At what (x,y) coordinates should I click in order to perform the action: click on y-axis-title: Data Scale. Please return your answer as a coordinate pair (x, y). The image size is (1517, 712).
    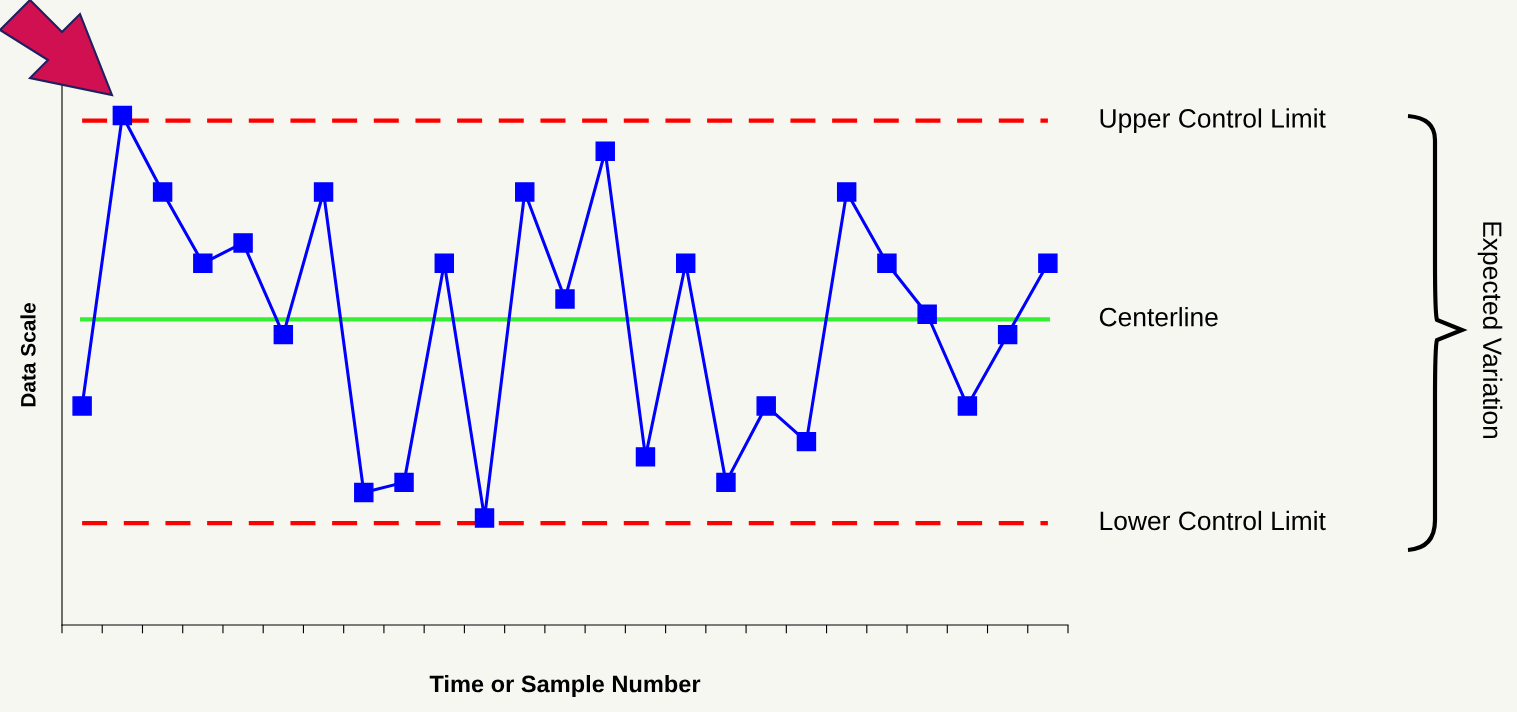
    Looking at the image, I should click on (28, 355).